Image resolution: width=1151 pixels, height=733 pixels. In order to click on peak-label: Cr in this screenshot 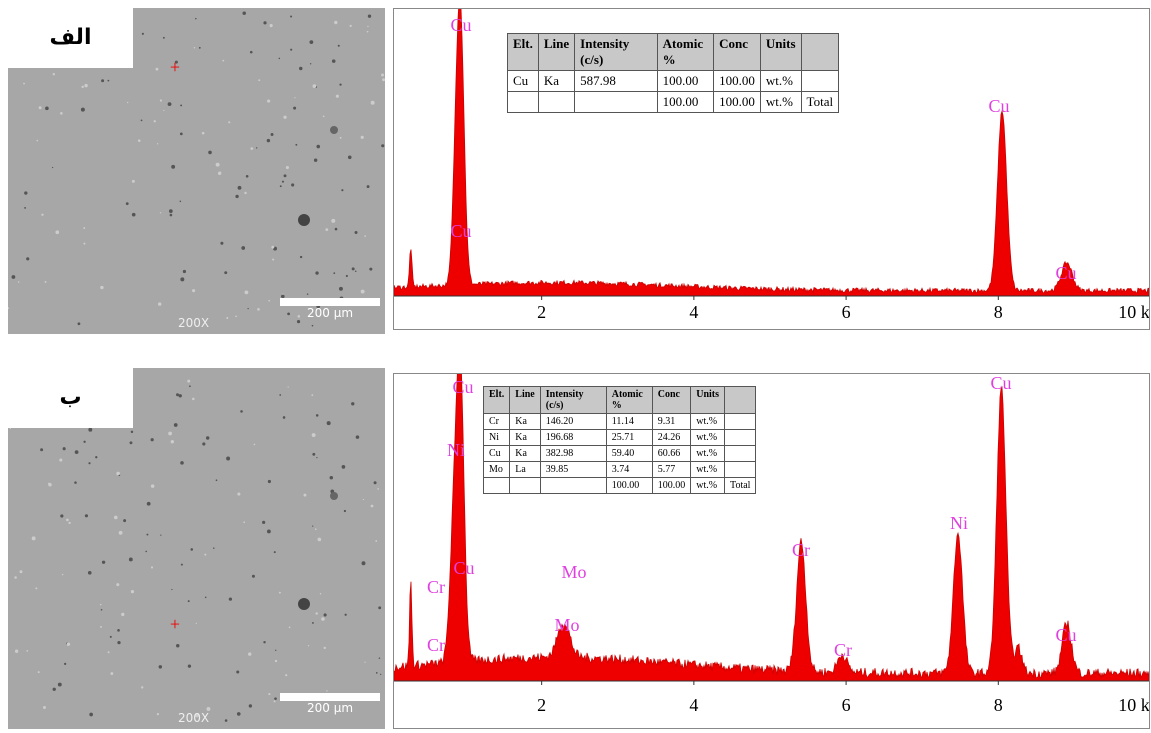, I will do `click(436, 587)`.